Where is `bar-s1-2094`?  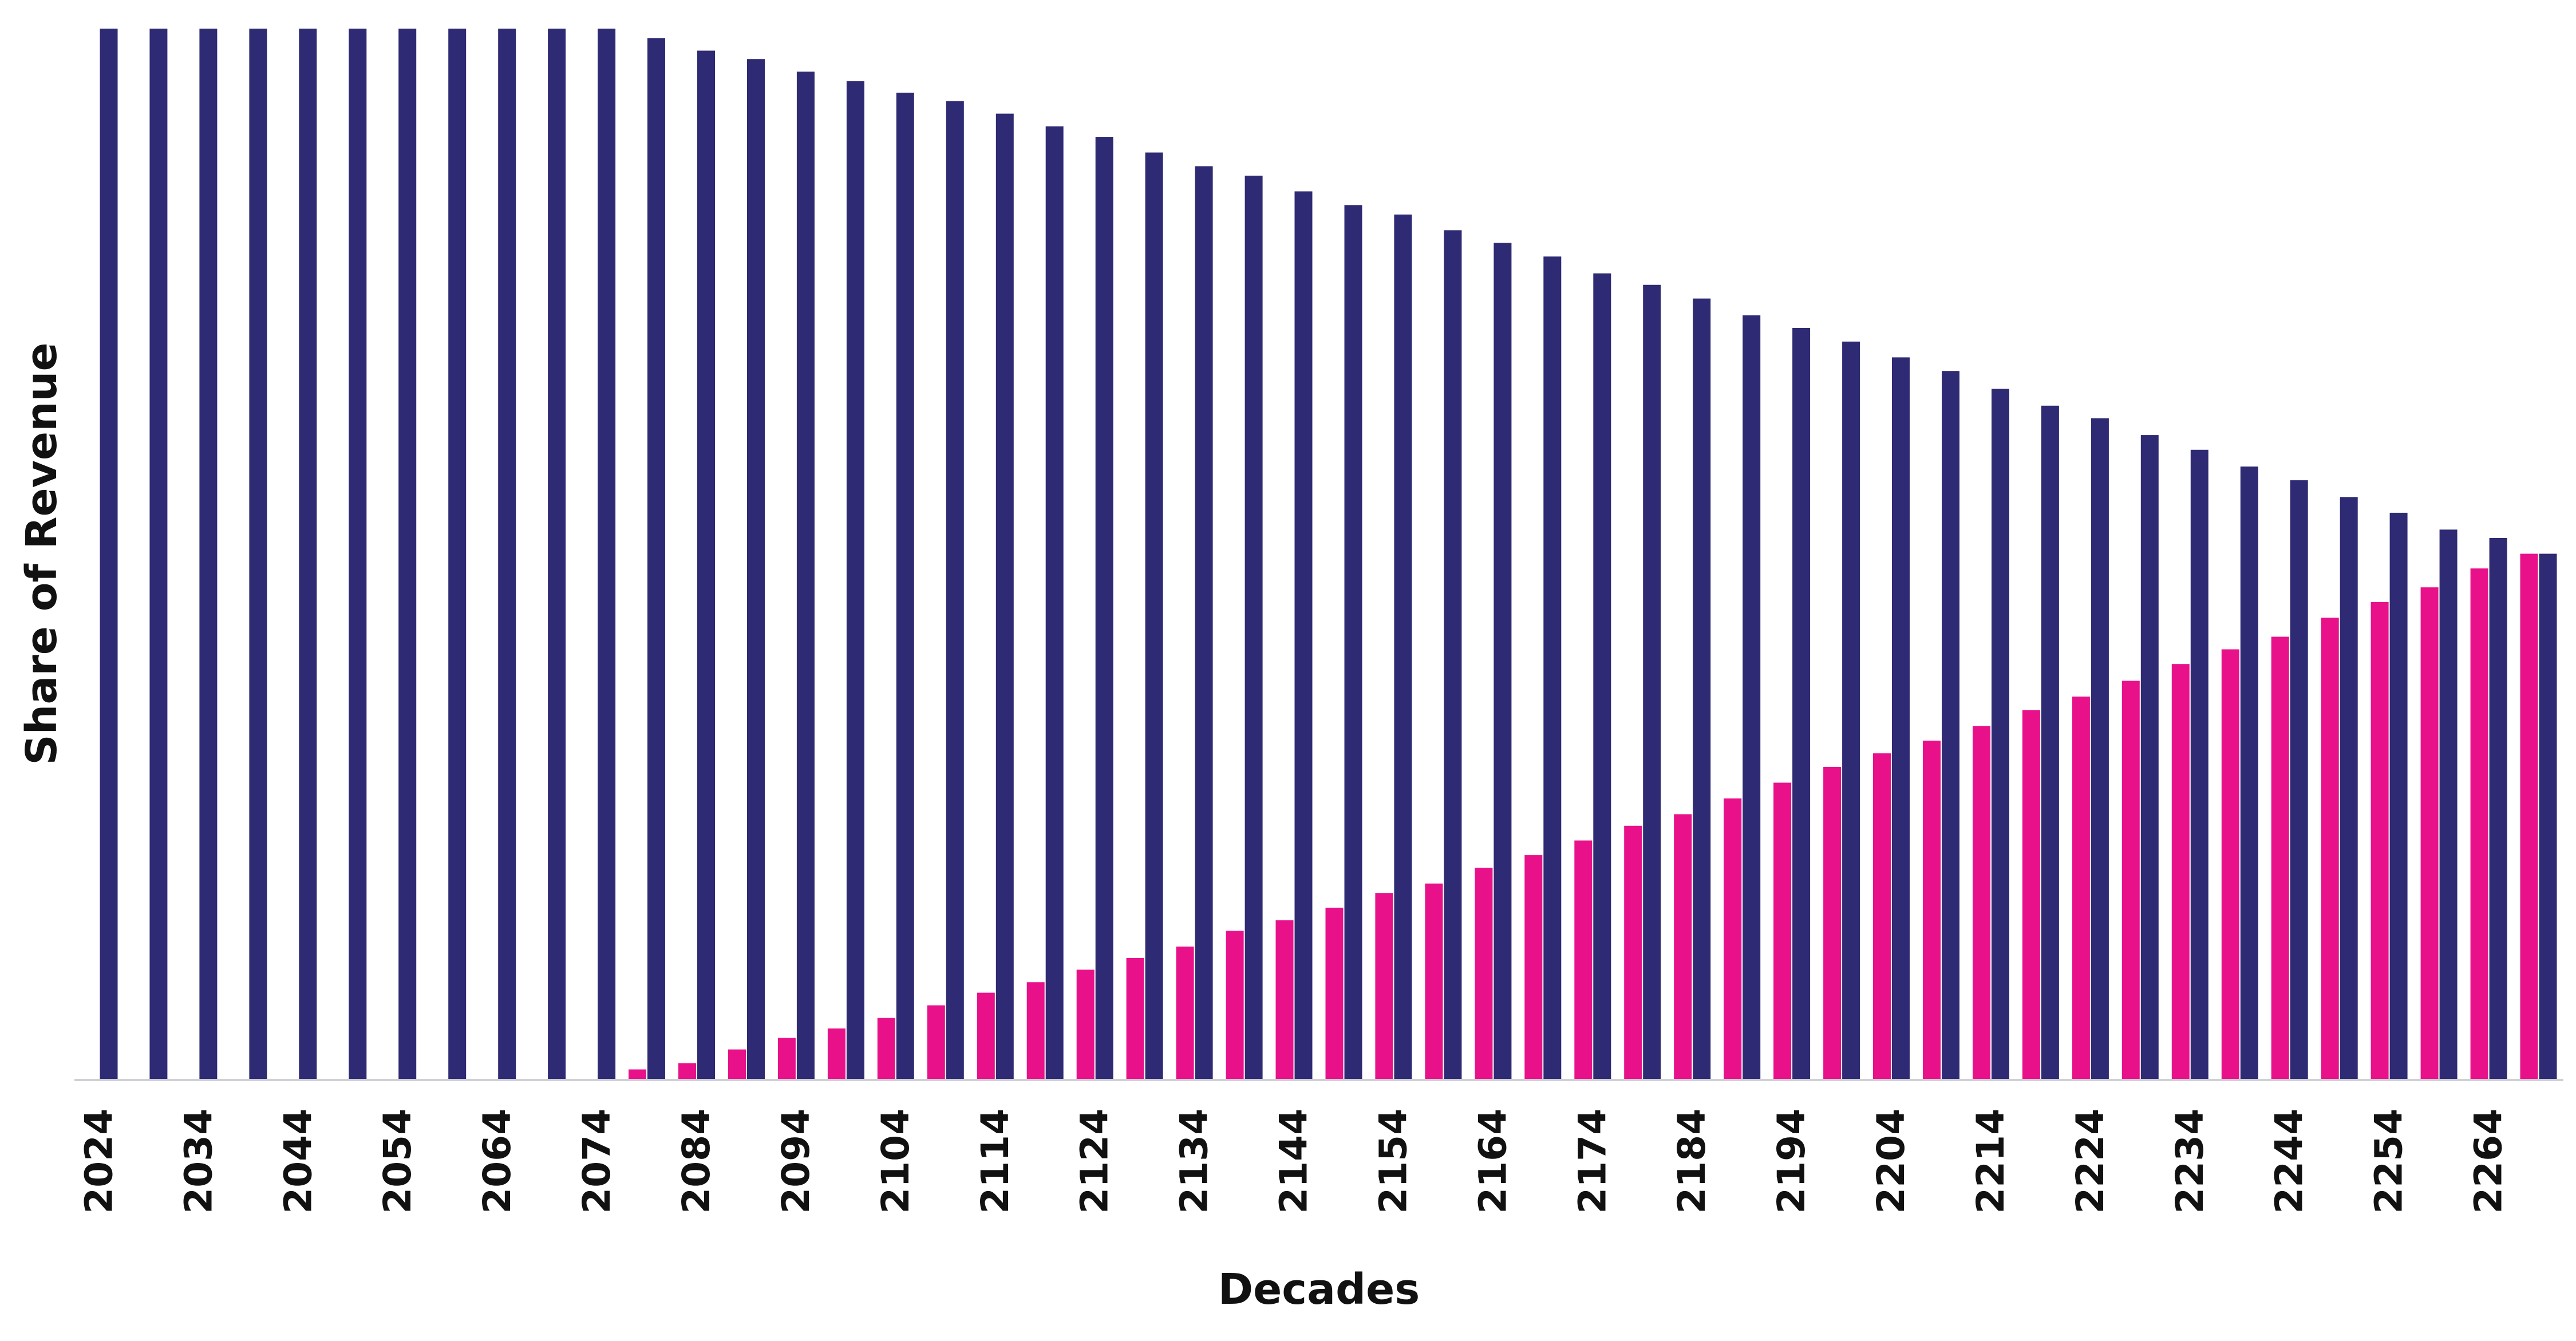
bar-s1-2094 is located at coordinates (805, 575).